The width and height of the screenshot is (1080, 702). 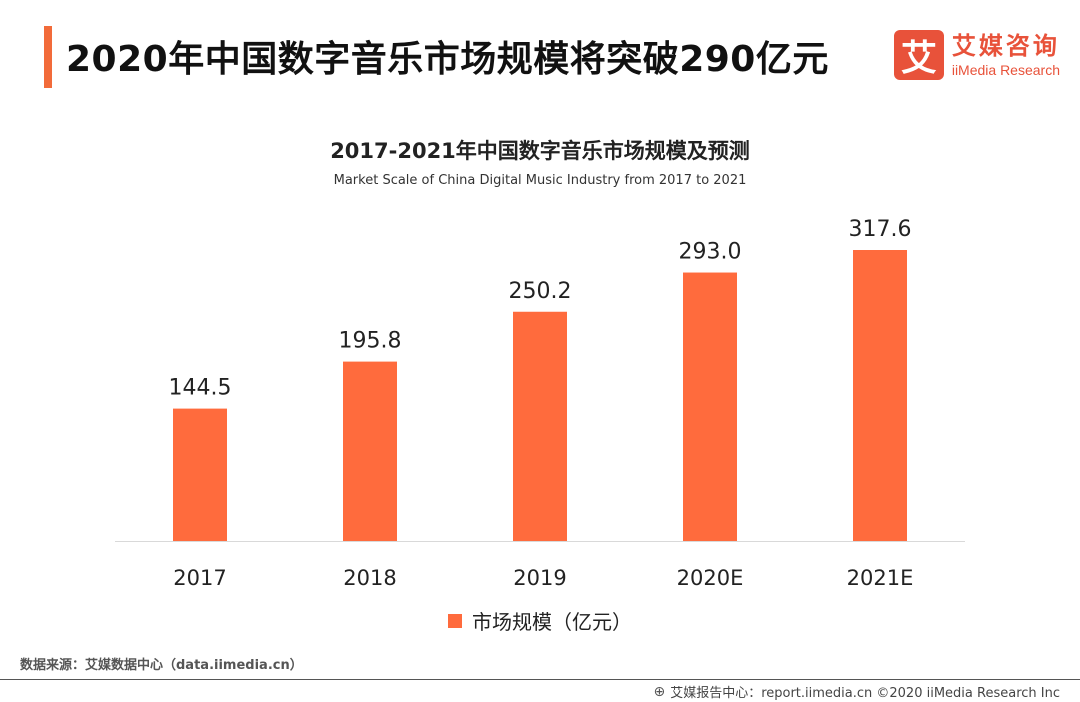 What do you see at coordinates (710, 406) in the screenshot?
I see `bar-2020E` at bounding box center [710, 406].